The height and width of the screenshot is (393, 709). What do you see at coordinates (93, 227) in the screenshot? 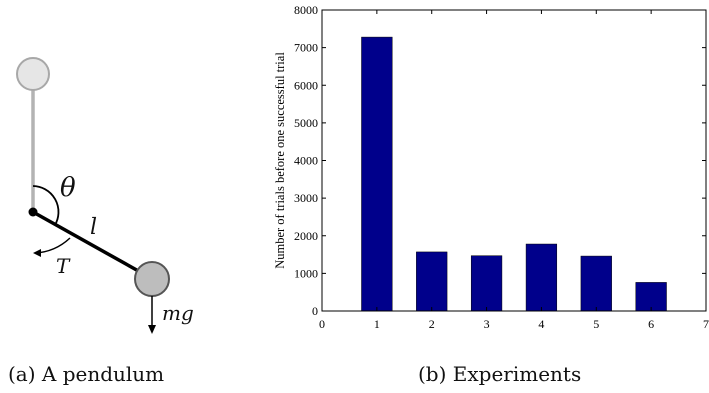
I see `length-label: l` at bounding box center [93, 227].